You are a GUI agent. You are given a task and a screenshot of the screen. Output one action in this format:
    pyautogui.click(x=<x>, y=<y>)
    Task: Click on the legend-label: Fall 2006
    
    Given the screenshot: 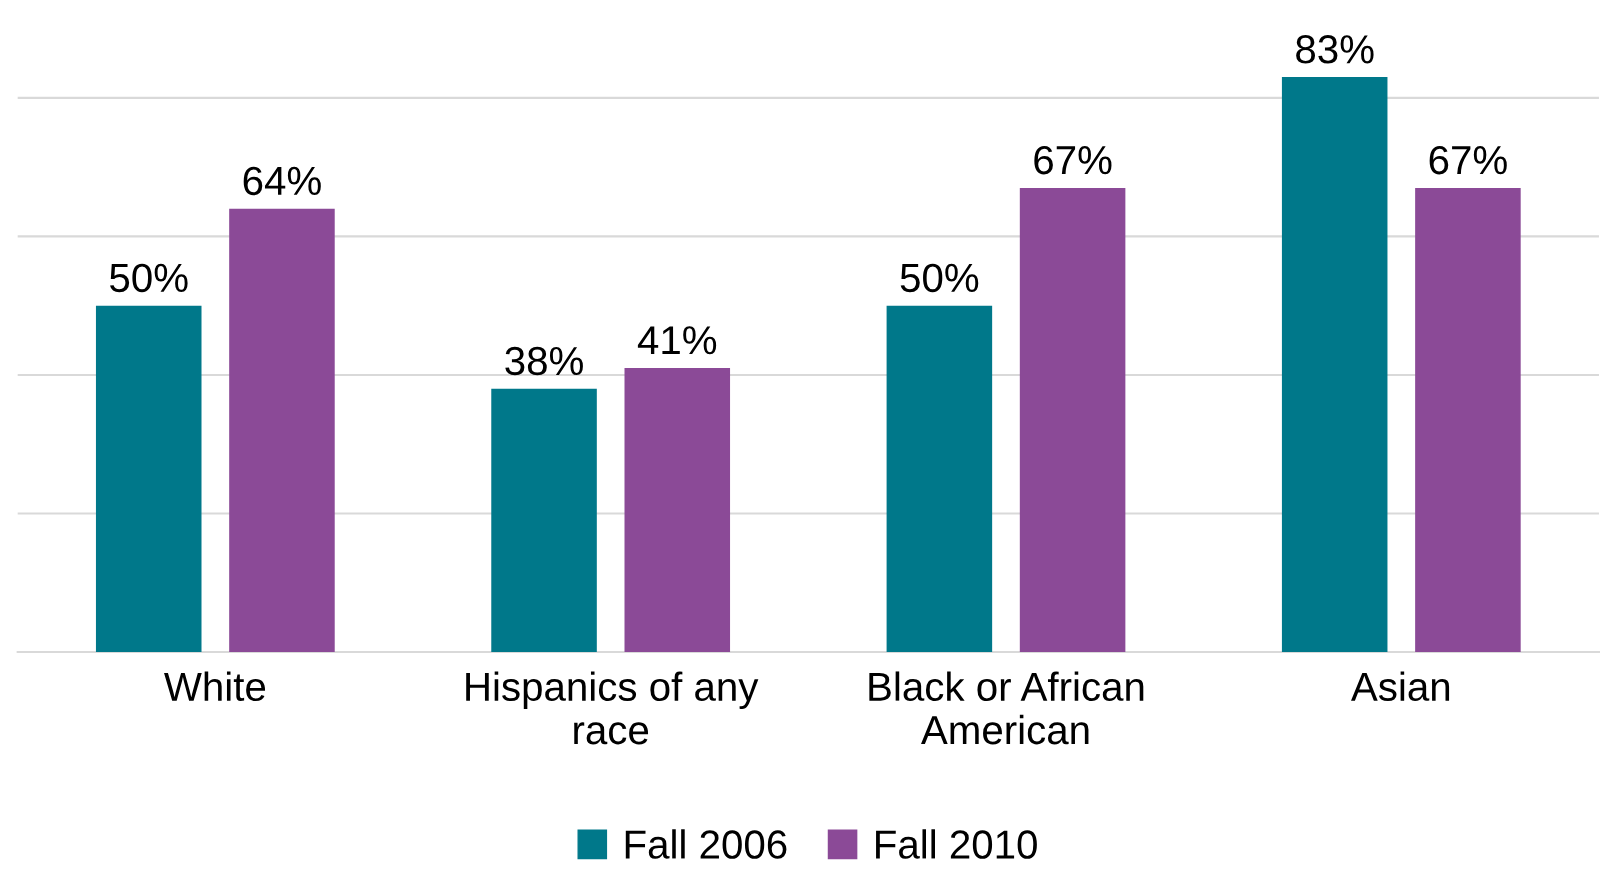 What is the action you would take?
    pyautogui.click(x=706, y=844)
    